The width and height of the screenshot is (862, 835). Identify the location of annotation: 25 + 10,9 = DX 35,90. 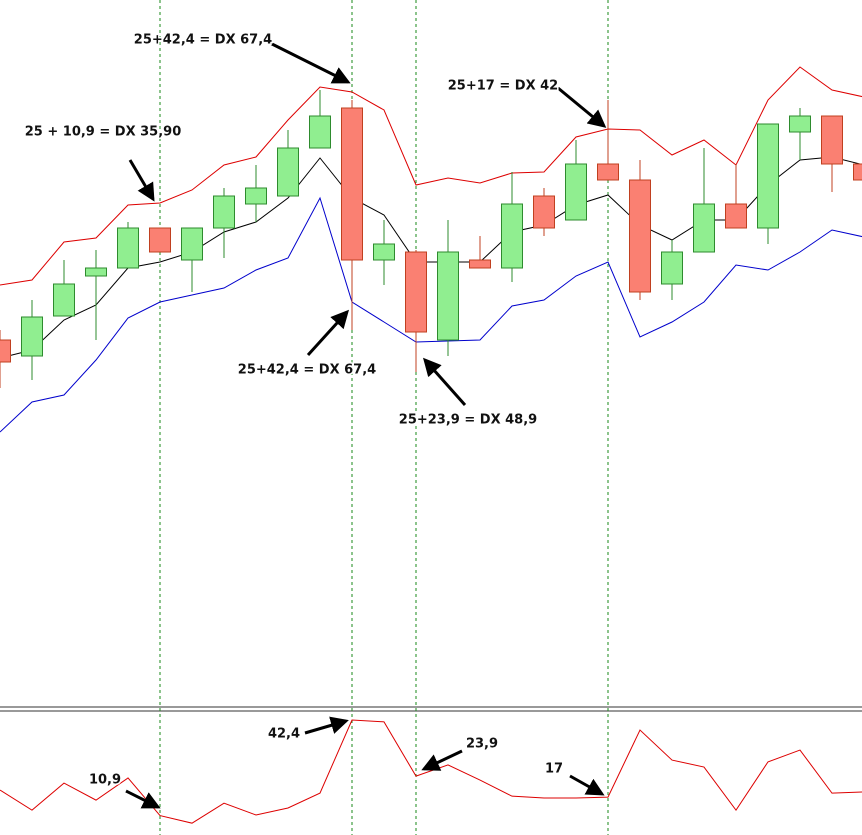
(103, 132).